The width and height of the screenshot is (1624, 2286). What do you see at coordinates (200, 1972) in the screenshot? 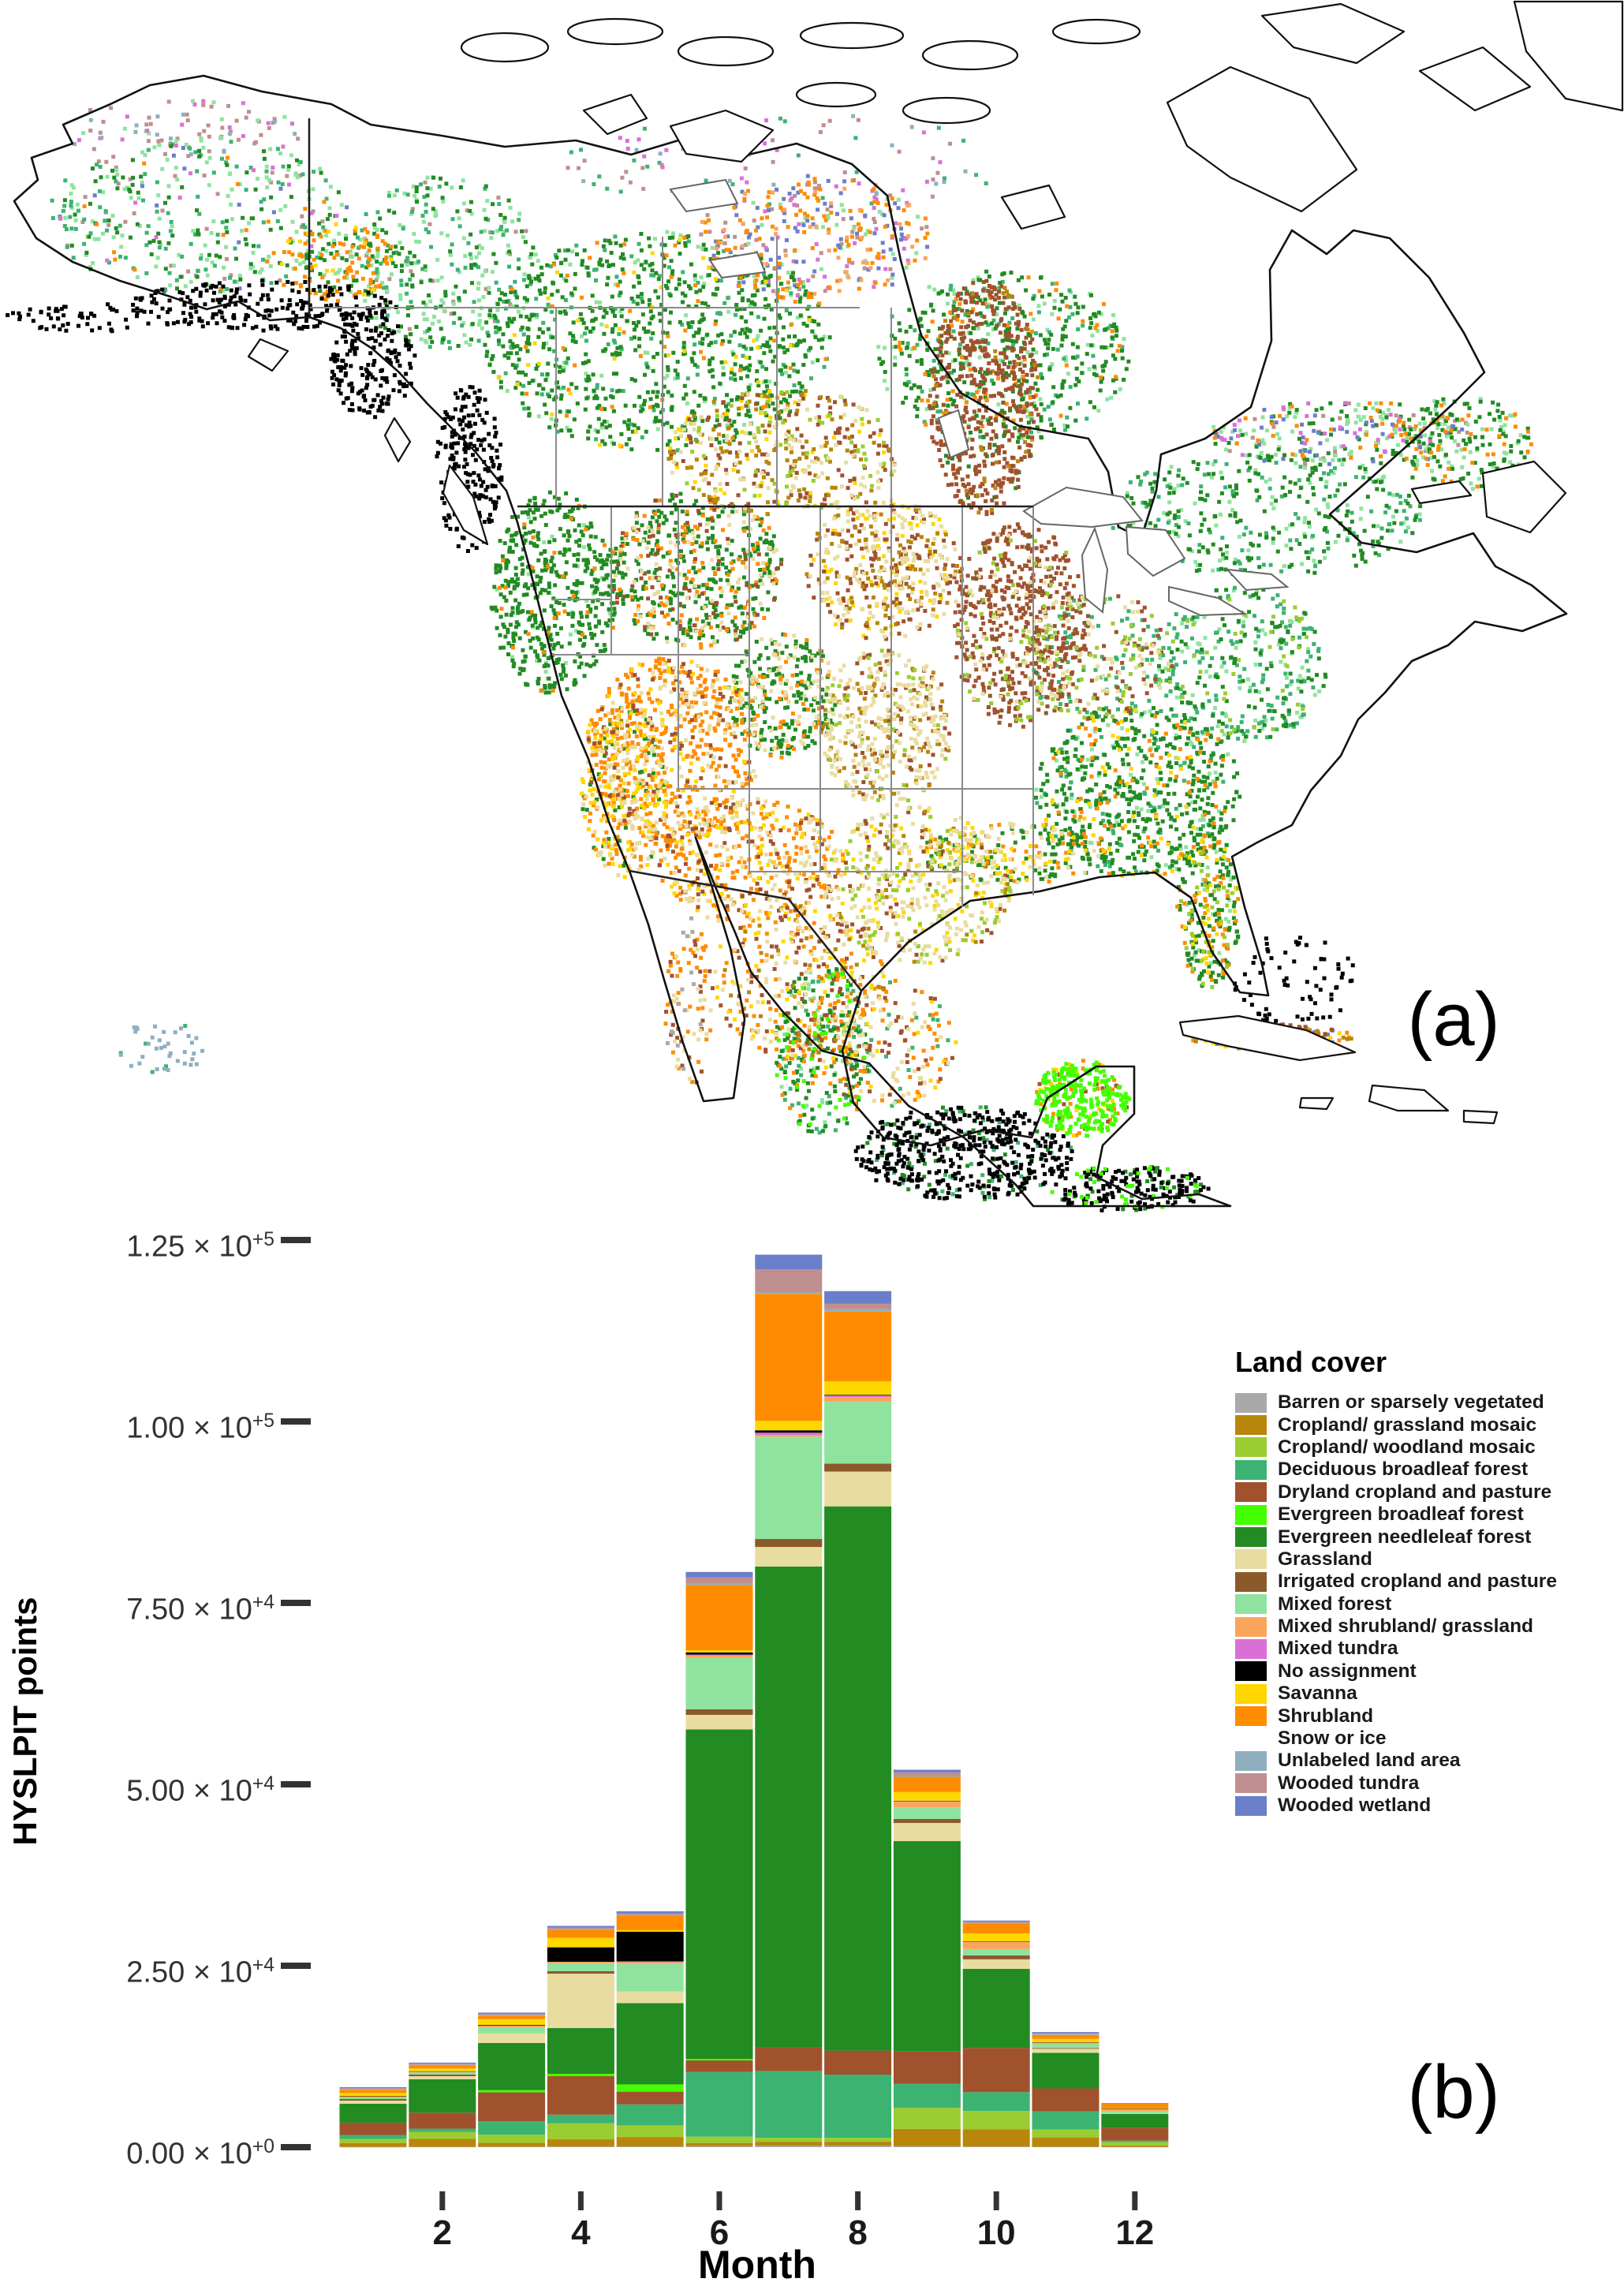
I see `y-tick-label: 2.50 × 10+4` at bounding box center [200, 1972].